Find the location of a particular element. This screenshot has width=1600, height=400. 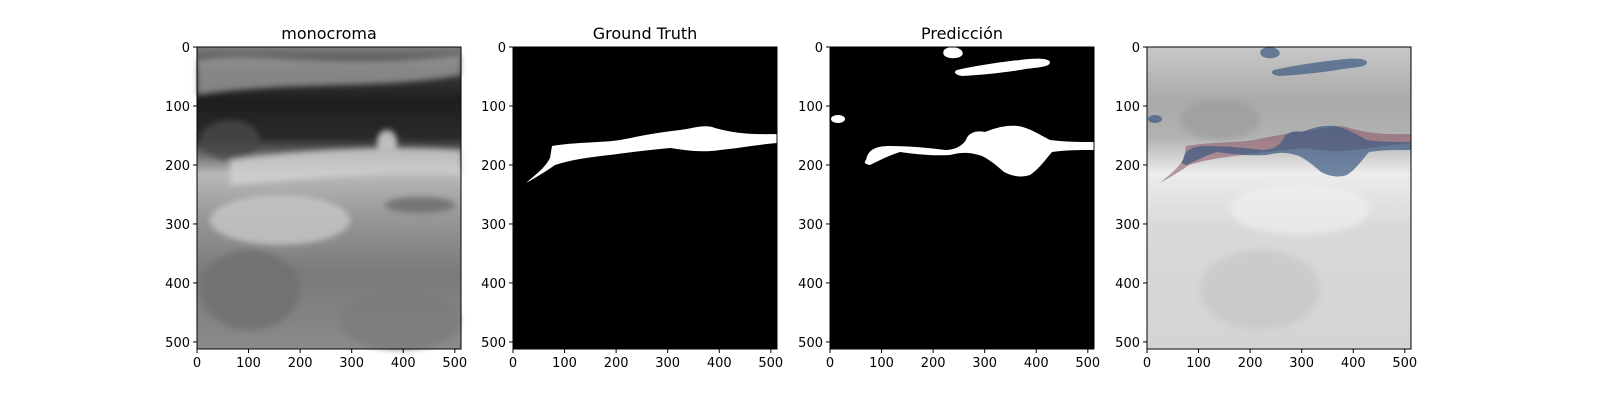

panel-ground-truth: Ground Truth is located at coordinates (645, 187).